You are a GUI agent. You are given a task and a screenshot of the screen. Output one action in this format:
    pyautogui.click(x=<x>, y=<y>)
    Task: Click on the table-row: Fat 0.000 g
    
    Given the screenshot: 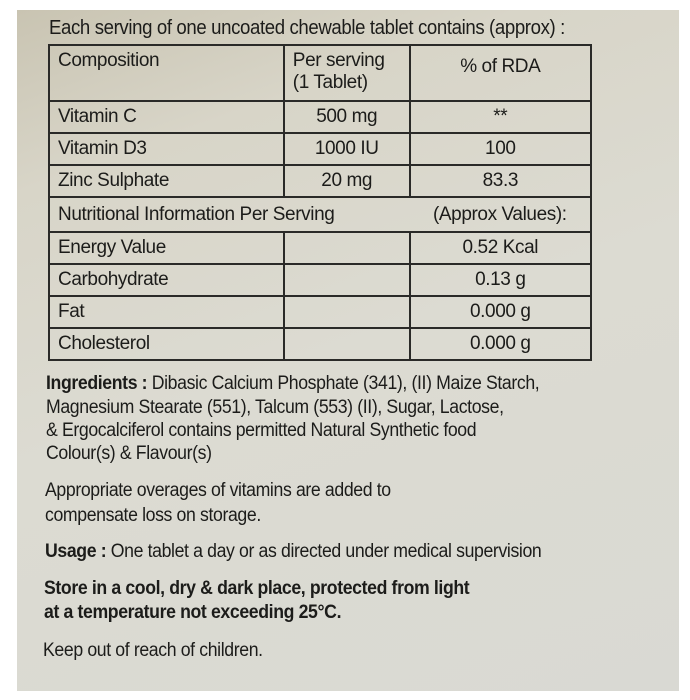 What is the action you would take?
    pyautogui.click(x=320, y=312)
    